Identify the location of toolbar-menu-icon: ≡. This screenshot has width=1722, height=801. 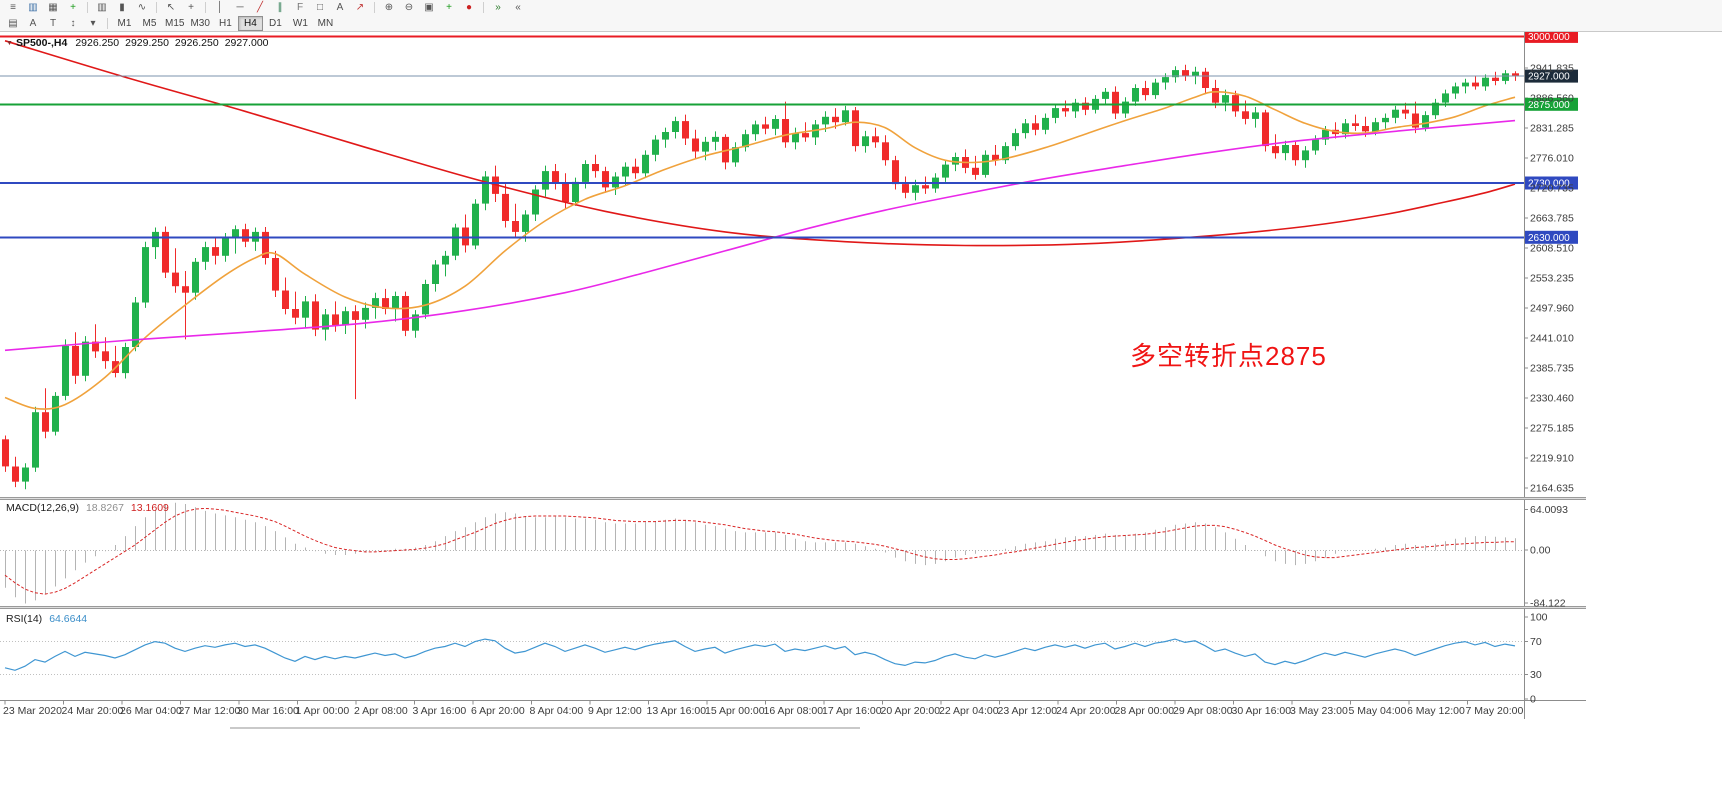
(13, 7).